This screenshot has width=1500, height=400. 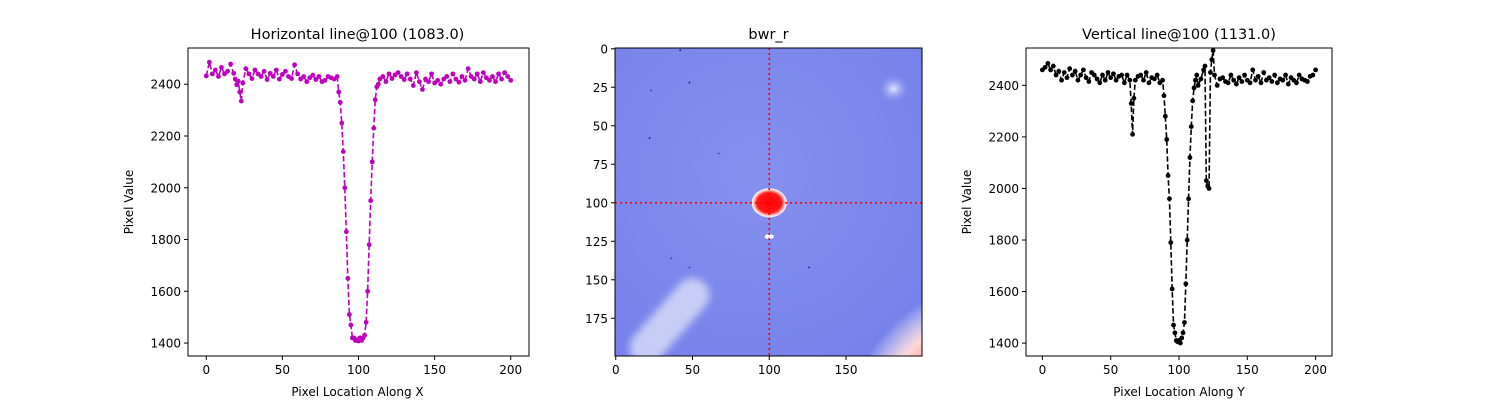 I want to click on horizontal-profile-xtick-label: 0, so click(x=206, y=370).